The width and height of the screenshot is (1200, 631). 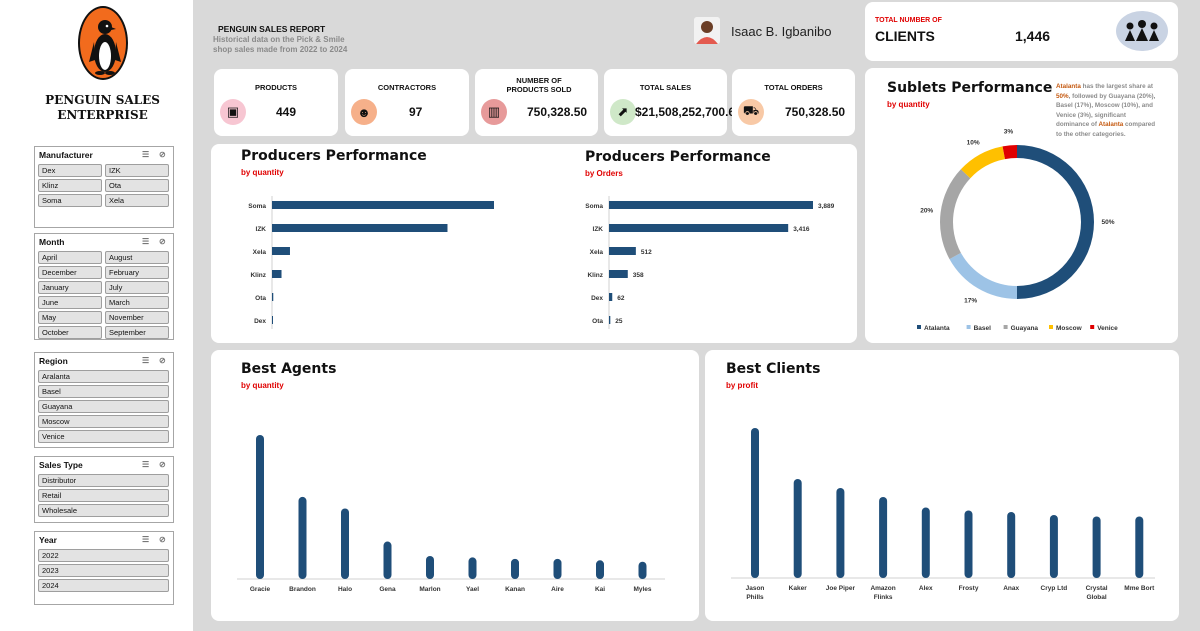 What do you see at coordinates (70, 170) in the screenshot?
I see `slicer-item: Dex` at bounding box center [70, 170].